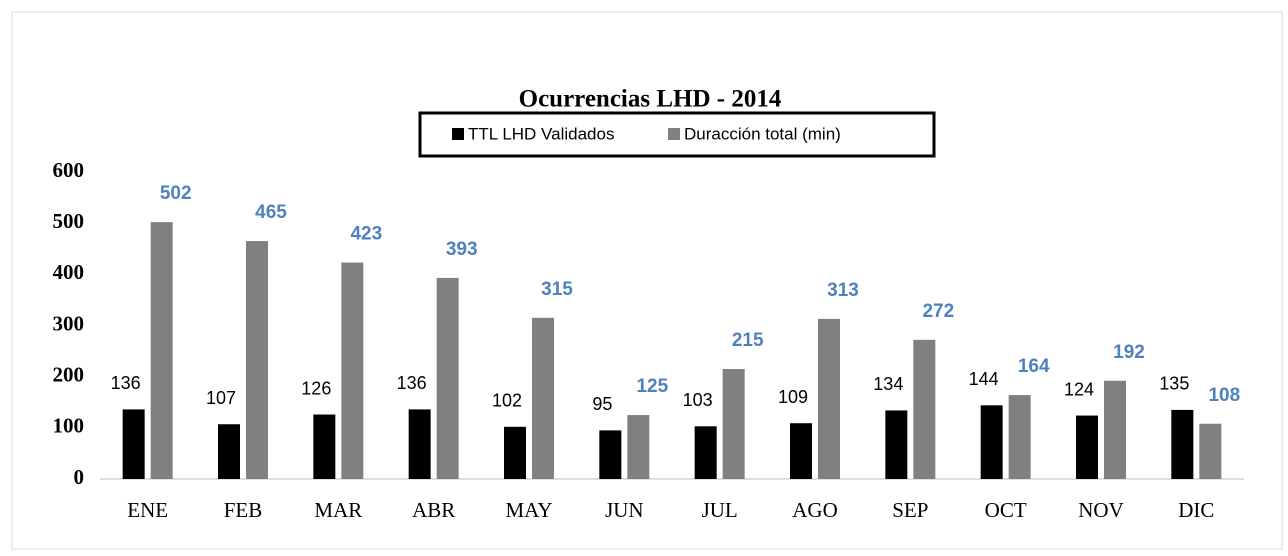 This screenshot has width=1288, height=556. I want to click on x-tick-label: MAY, so click(528, 510).